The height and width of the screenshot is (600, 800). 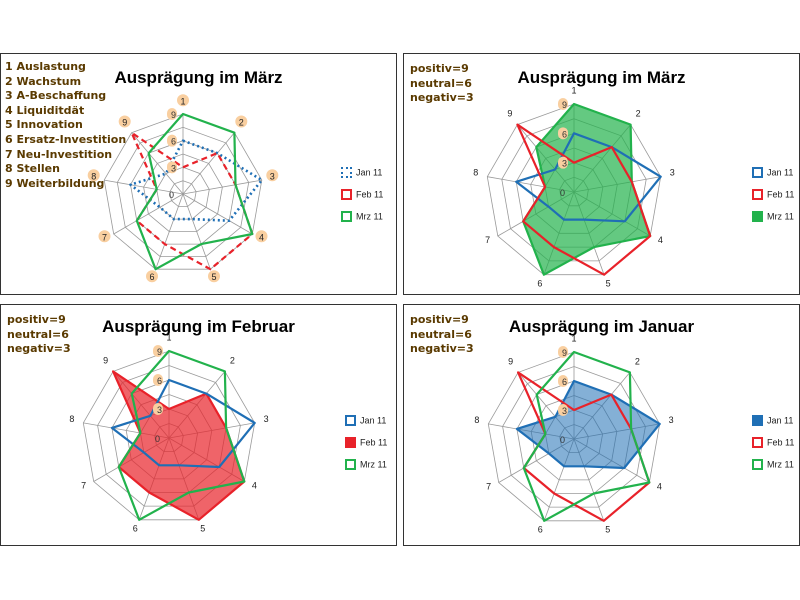 What do you see at coordinates (374, 442) in the screenshot?
I see `legend-label: Feb 11` at bounding box center [374, 442].